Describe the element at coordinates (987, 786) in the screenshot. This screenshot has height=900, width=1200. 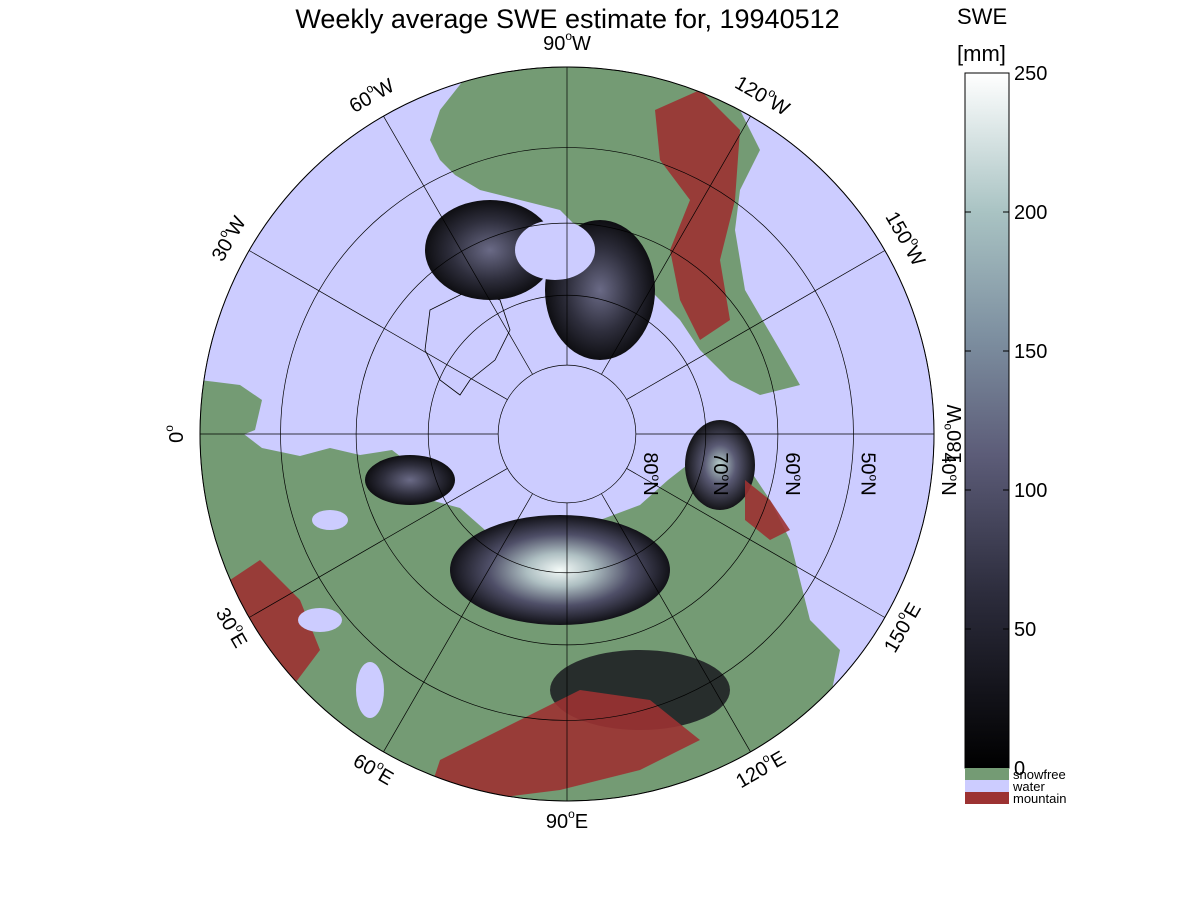
I see `category-swatch-water` at that location.